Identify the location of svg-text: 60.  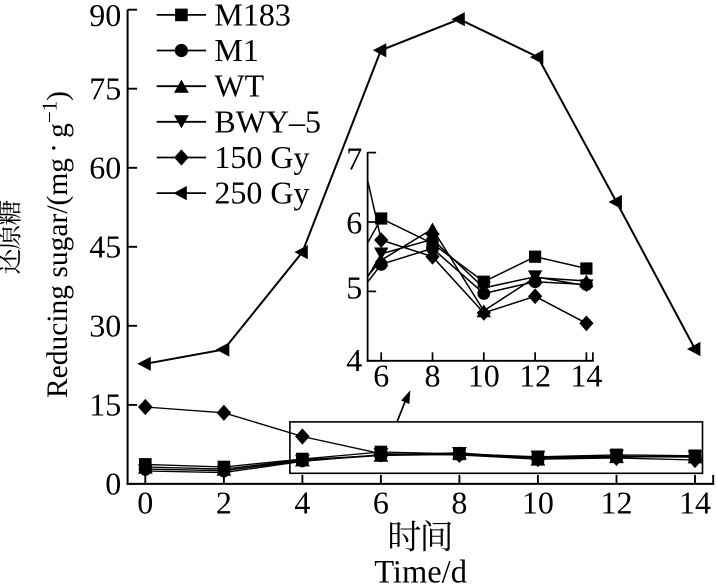
(105, 168).